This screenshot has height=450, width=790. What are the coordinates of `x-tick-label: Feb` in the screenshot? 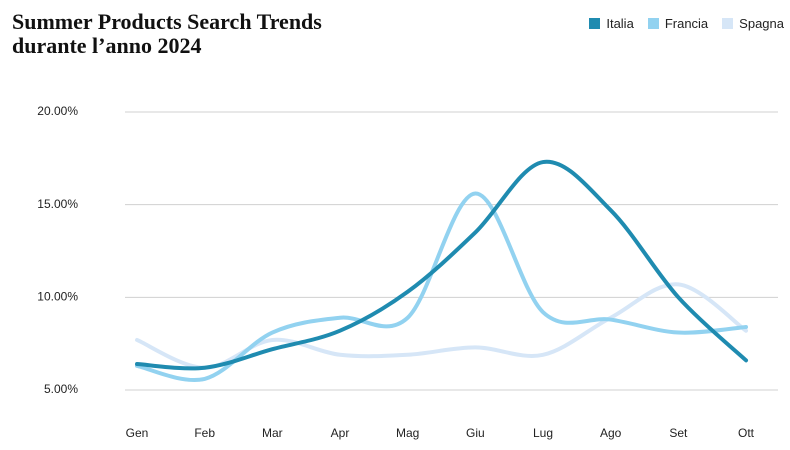 It's located at (204, 433).